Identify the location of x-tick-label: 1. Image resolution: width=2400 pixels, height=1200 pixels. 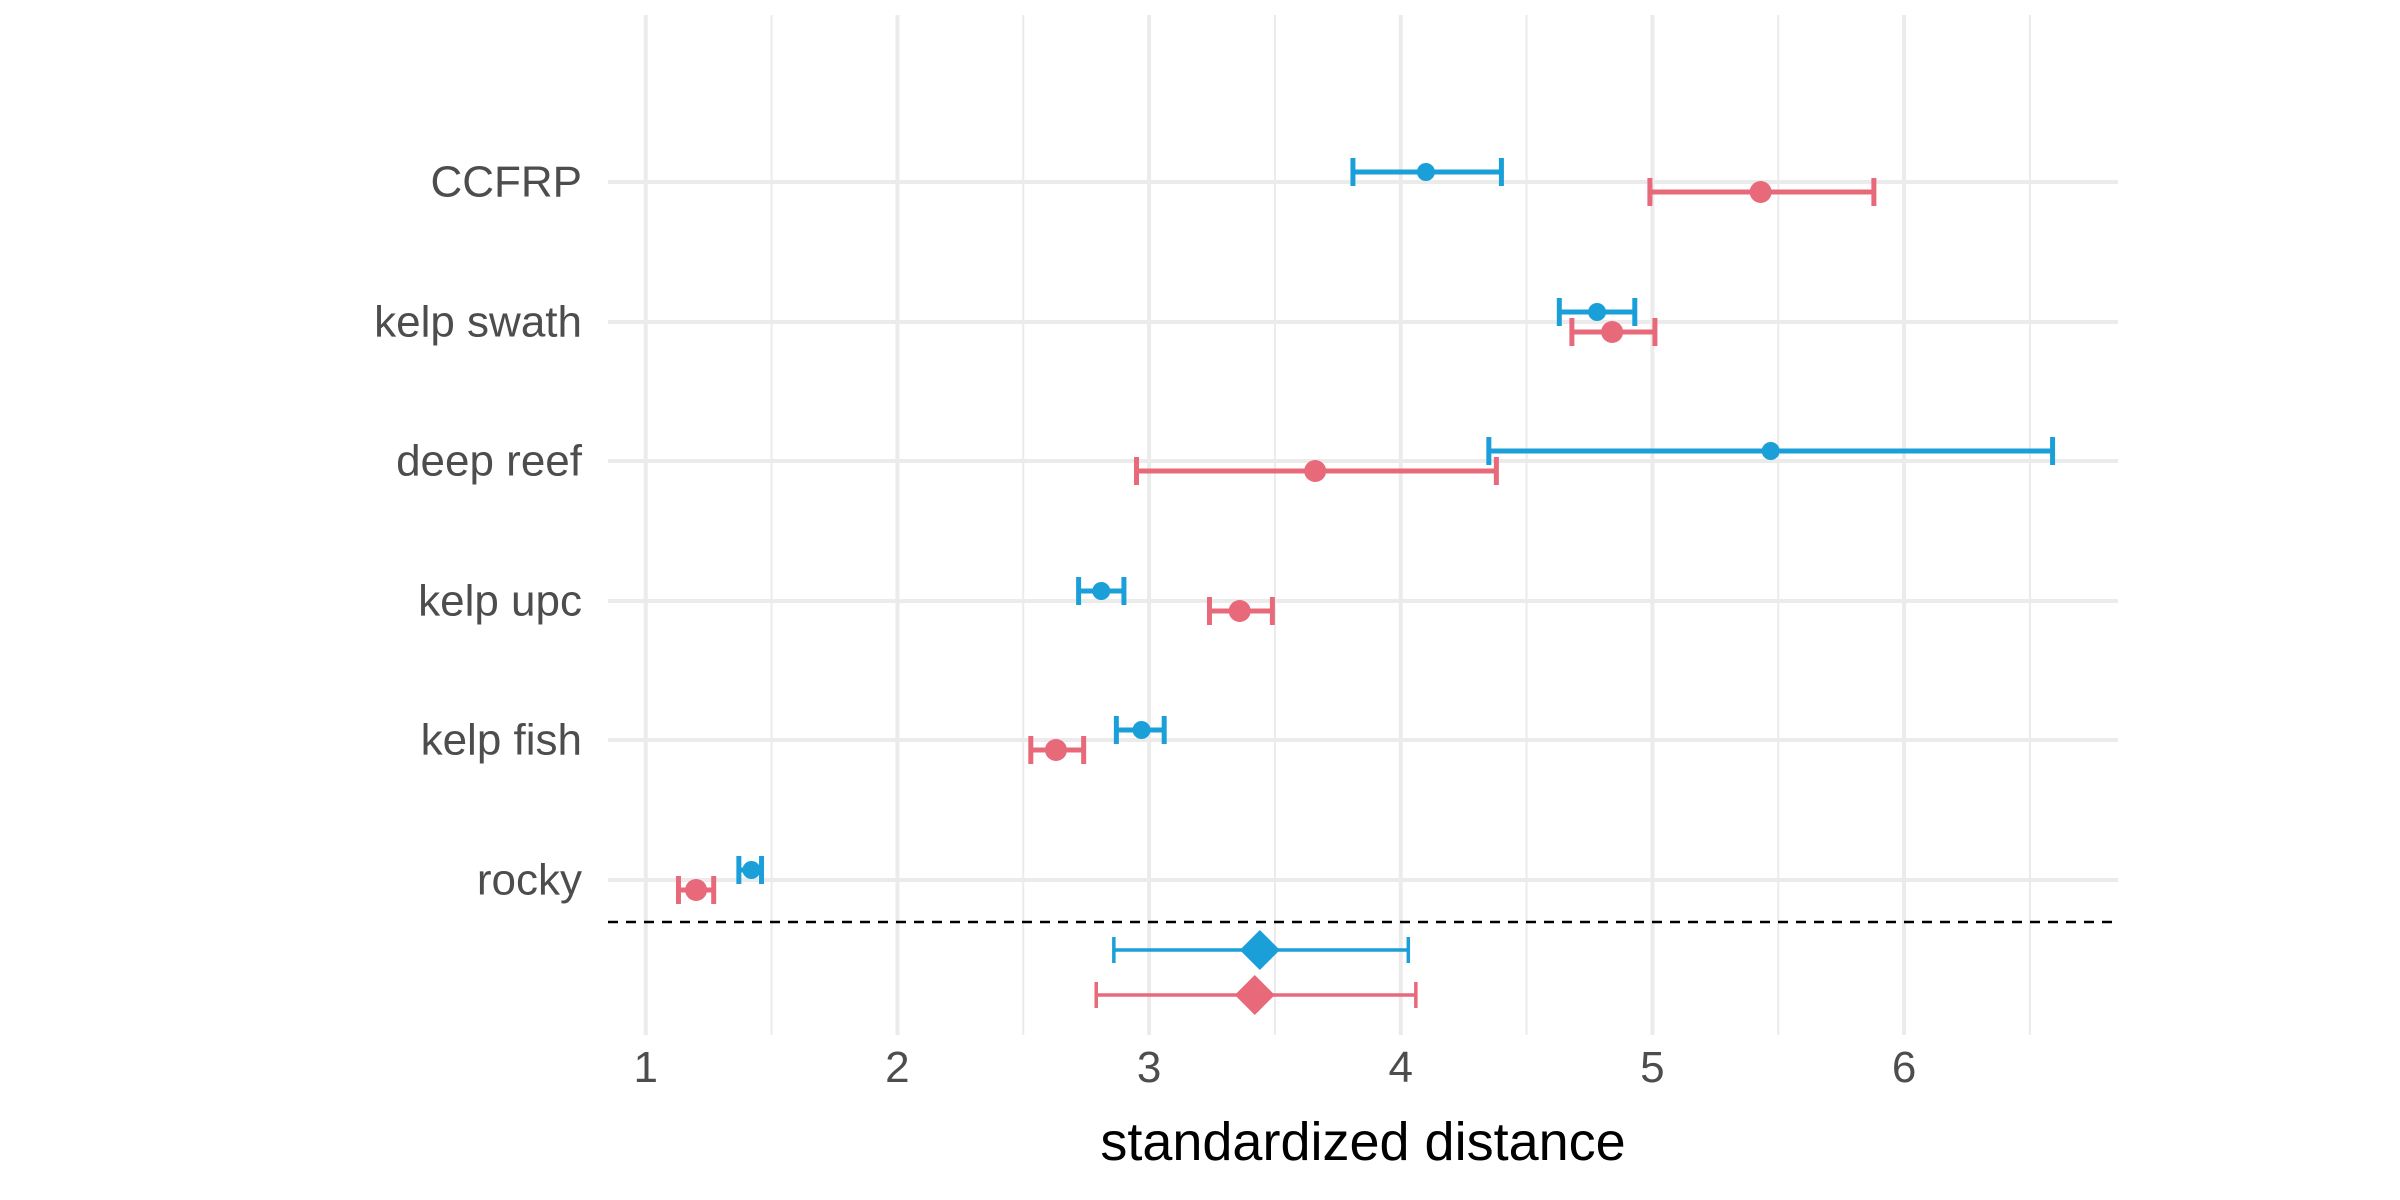
(646, 1067).